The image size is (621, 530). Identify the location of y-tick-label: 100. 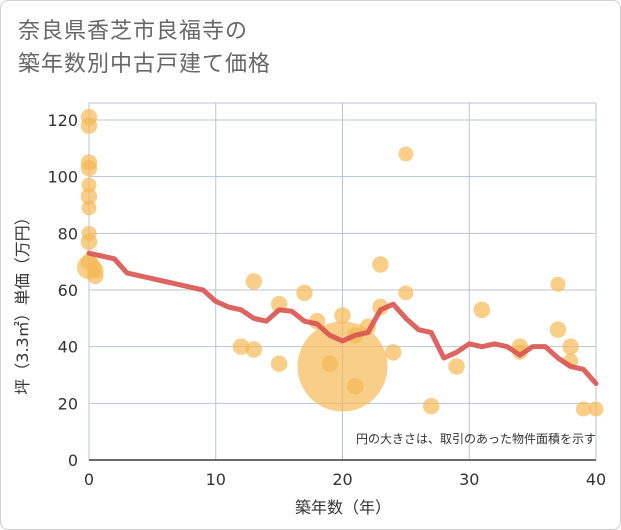
(62, 177).